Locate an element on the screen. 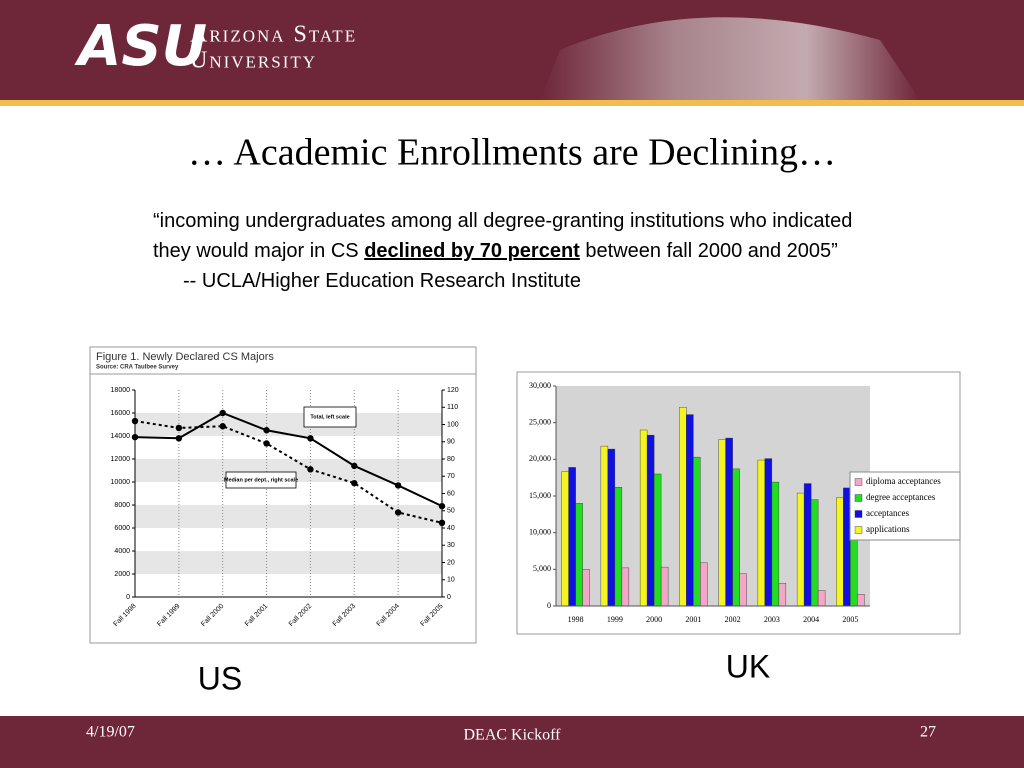 The width and height of the screenshot is (1024, 768). y-tick-label: 6000 is located at coordinates (122, 528).